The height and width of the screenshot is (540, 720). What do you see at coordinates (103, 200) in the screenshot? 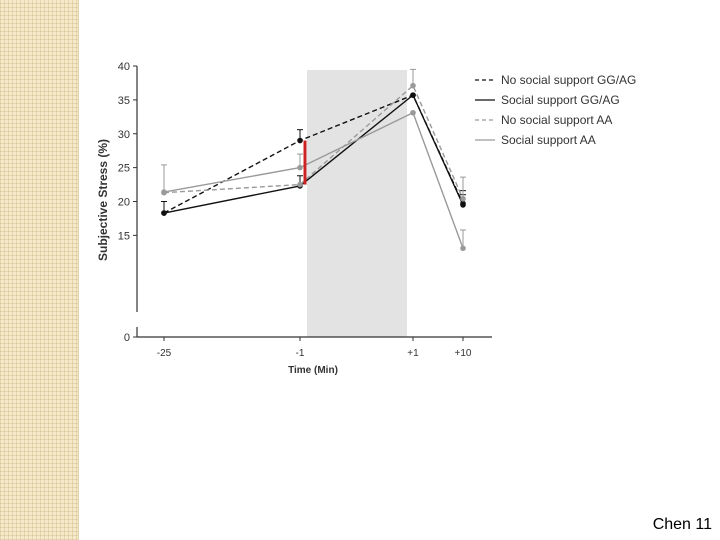
I see `y-axis-label: Subjective Stress (%)` at bounding box center [103, 200].